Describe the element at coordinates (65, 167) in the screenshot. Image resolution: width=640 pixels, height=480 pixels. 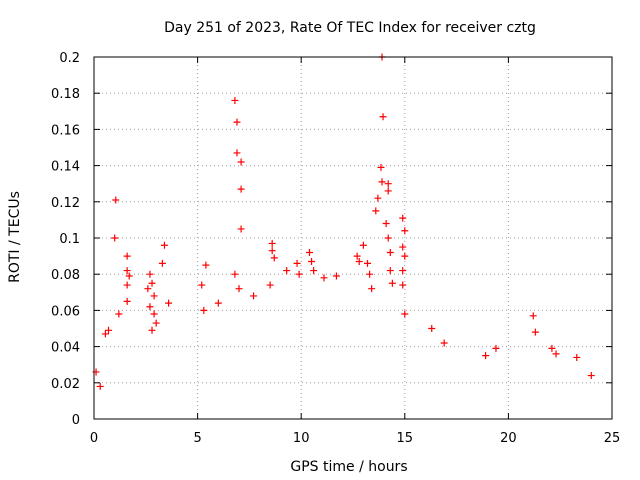
I see `y-tick-label: 0.14` at that location.